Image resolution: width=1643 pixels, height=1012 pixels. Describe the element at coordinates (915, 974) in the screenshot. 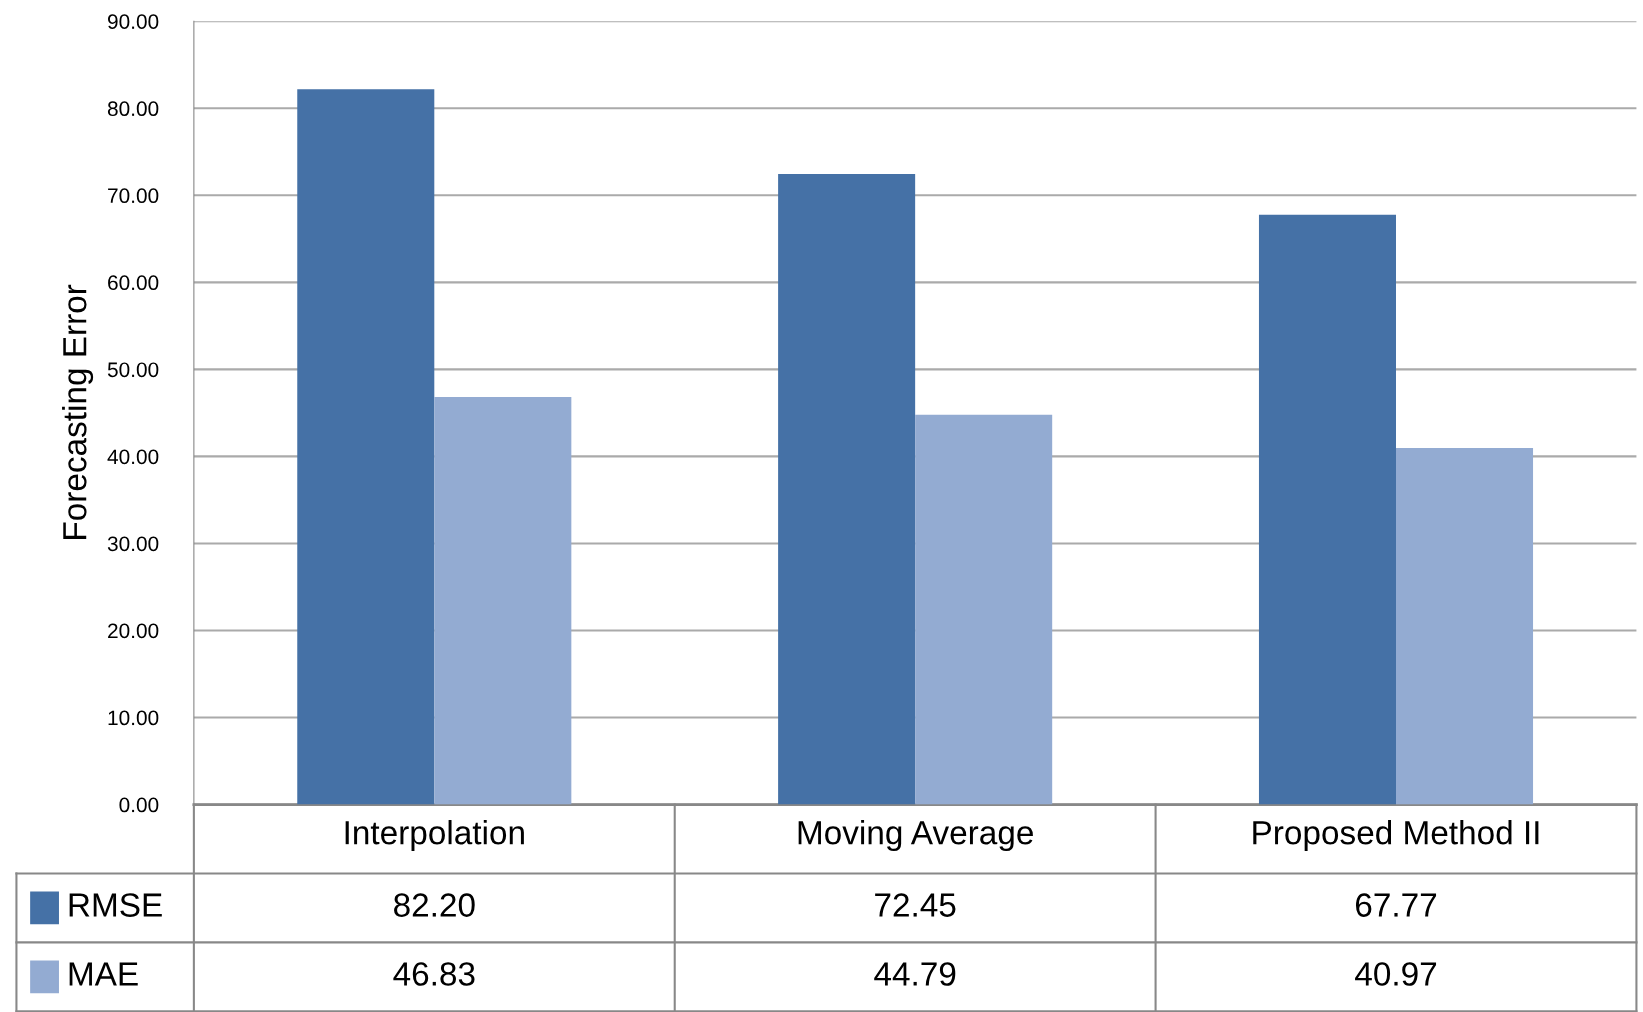

I see `data-label: 44.79` at that location.